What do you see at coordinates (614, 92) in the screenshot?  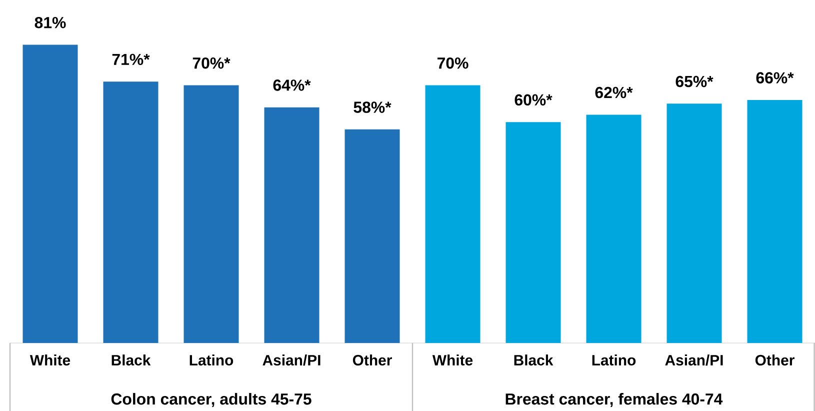 I see `data-label: 62%*` at bounding box center [614, 92].